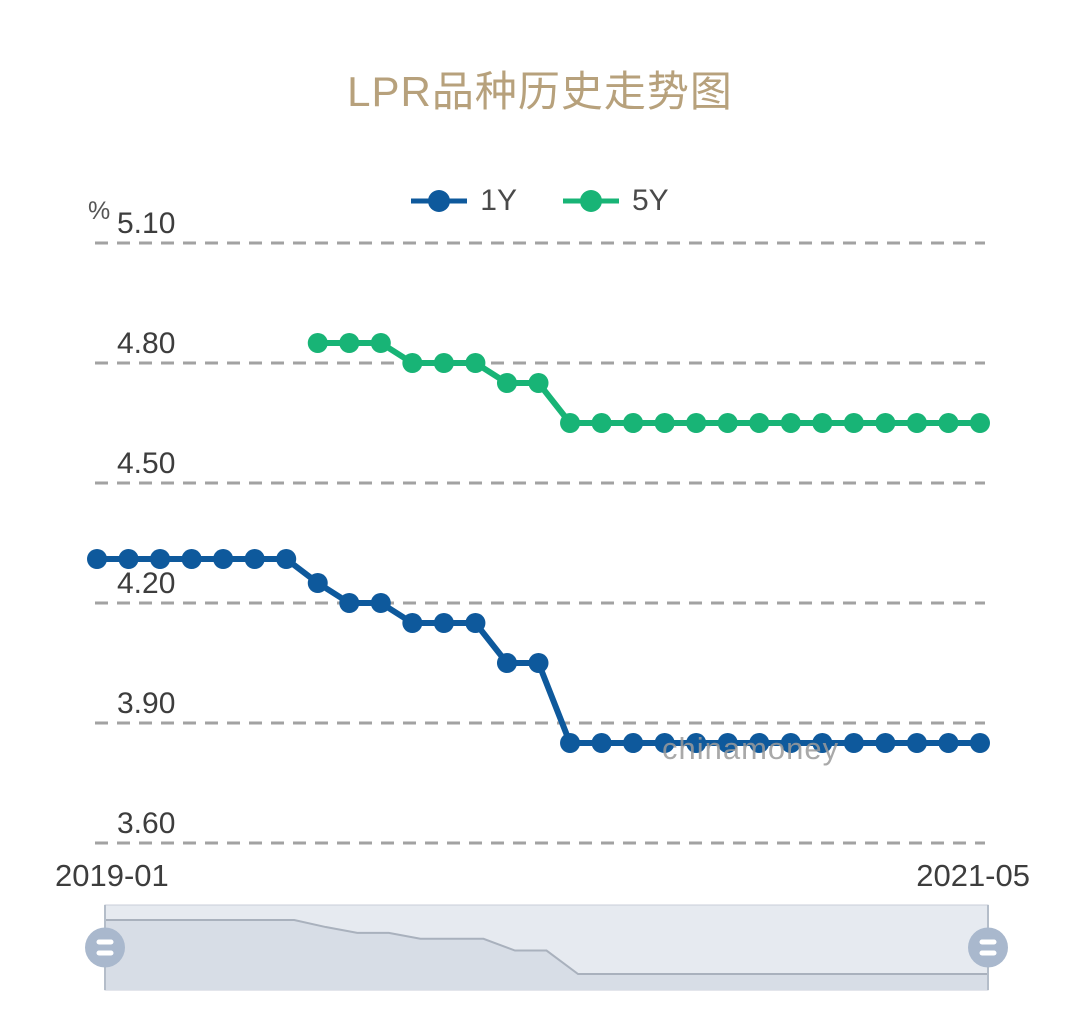 This screenshot has width=1080, height=1035. I want to click on x-axis-end-label: 2021-05, so click(973, 875).